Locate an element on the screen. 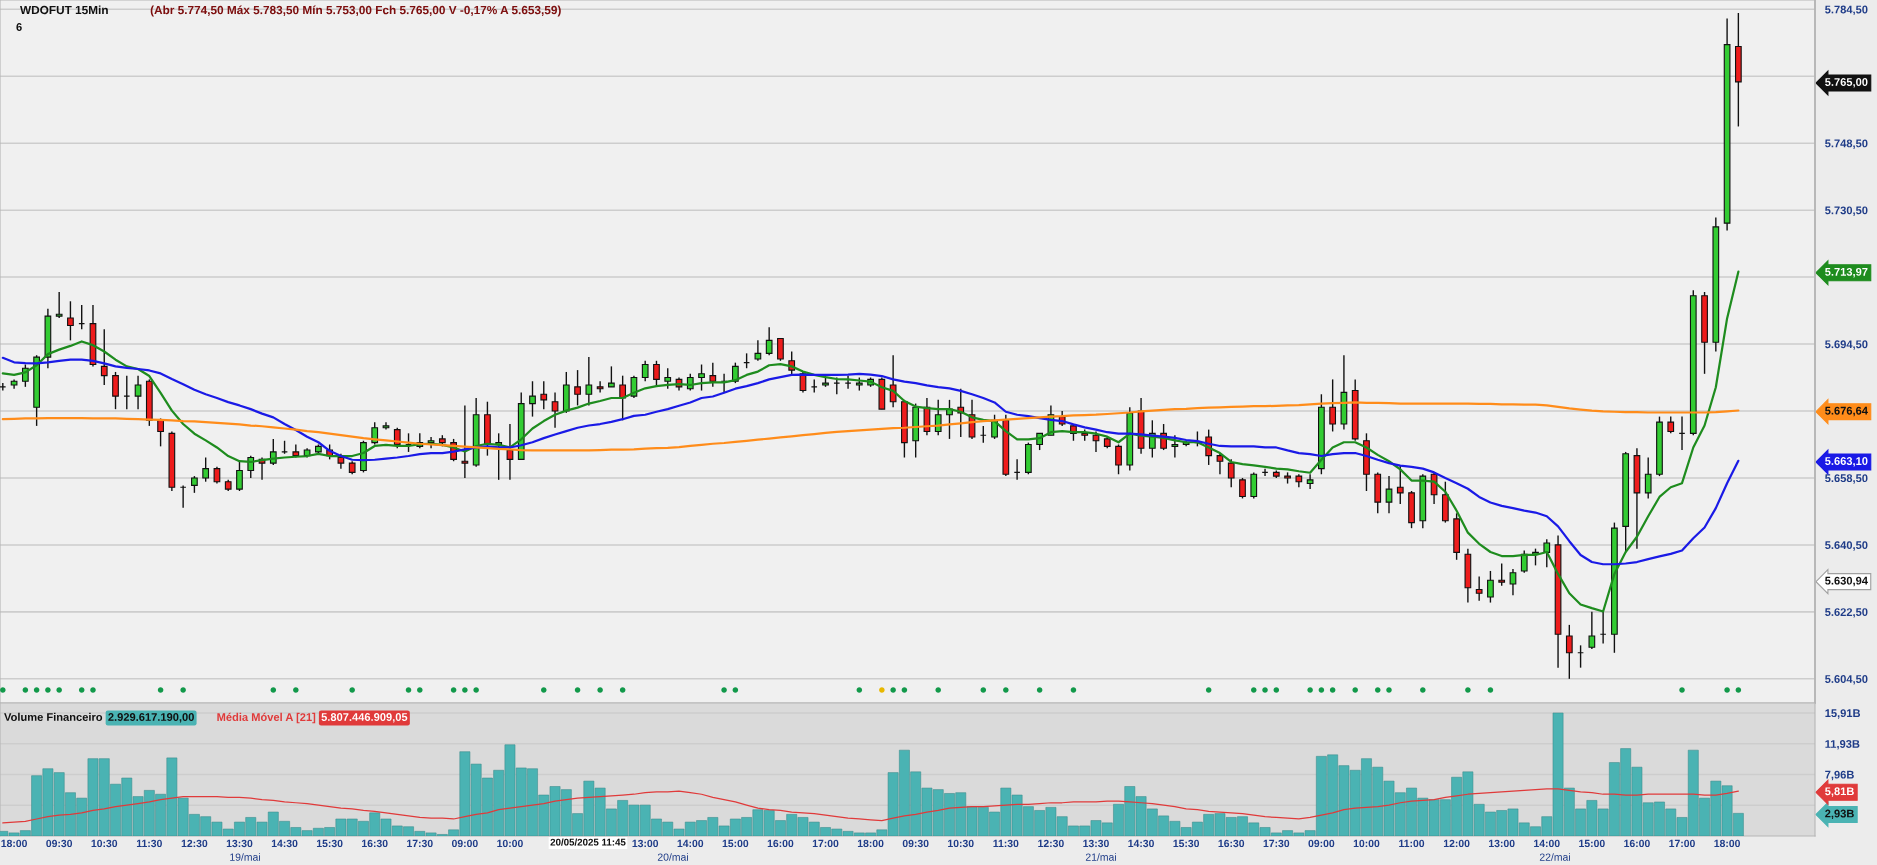 This screenshot has height=865, width=1877. text: 19/mai is located at coordinates (245, 857).